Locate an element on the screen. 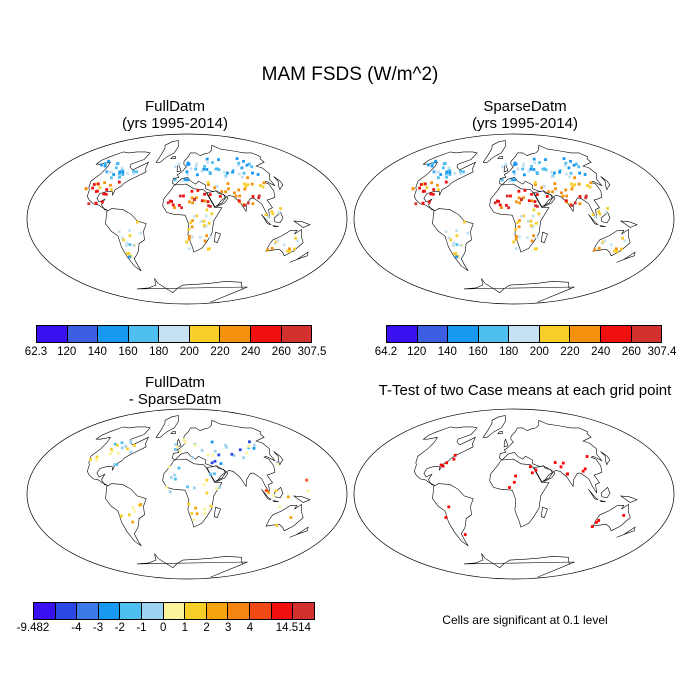 The image size is (700, 700). colorbar-tick-label: 307.5 is located at coordinates (312, 352).